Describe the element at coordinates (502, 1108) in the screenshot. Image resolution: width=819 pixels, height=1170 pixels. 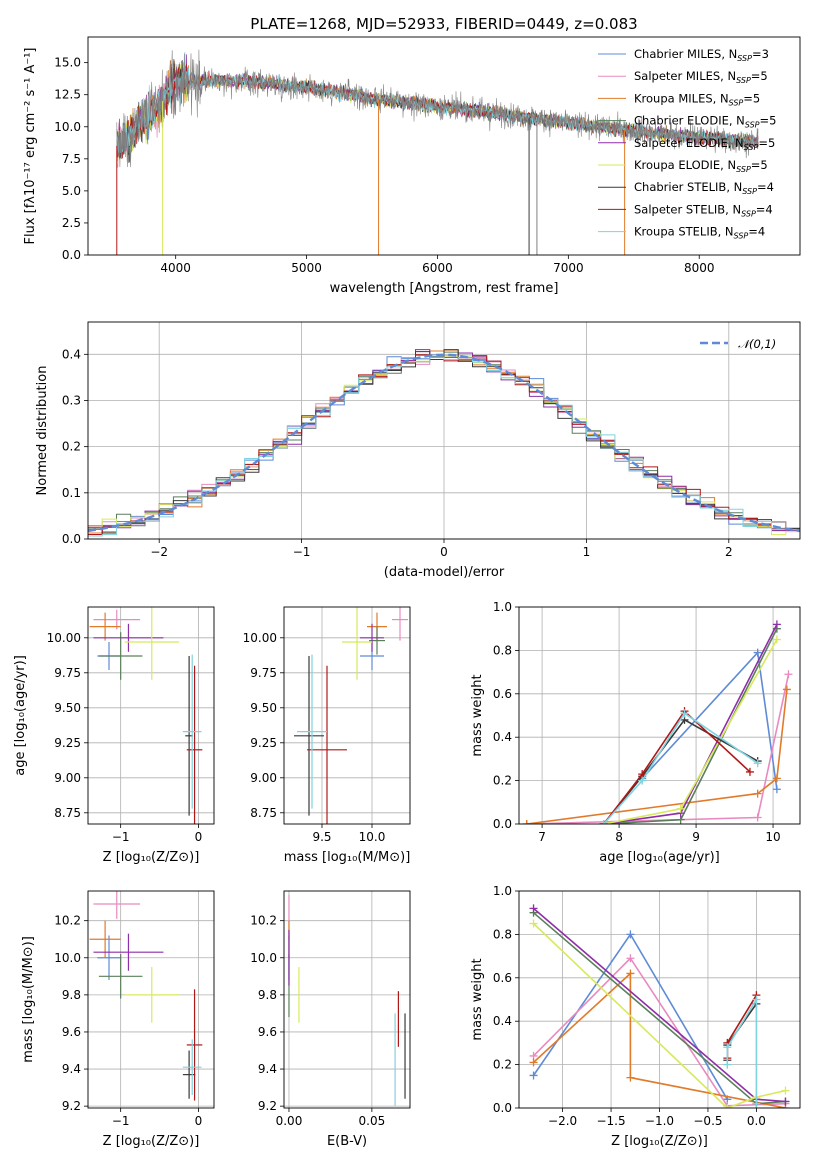
I see `y-tick-label: 0.0` at that location.